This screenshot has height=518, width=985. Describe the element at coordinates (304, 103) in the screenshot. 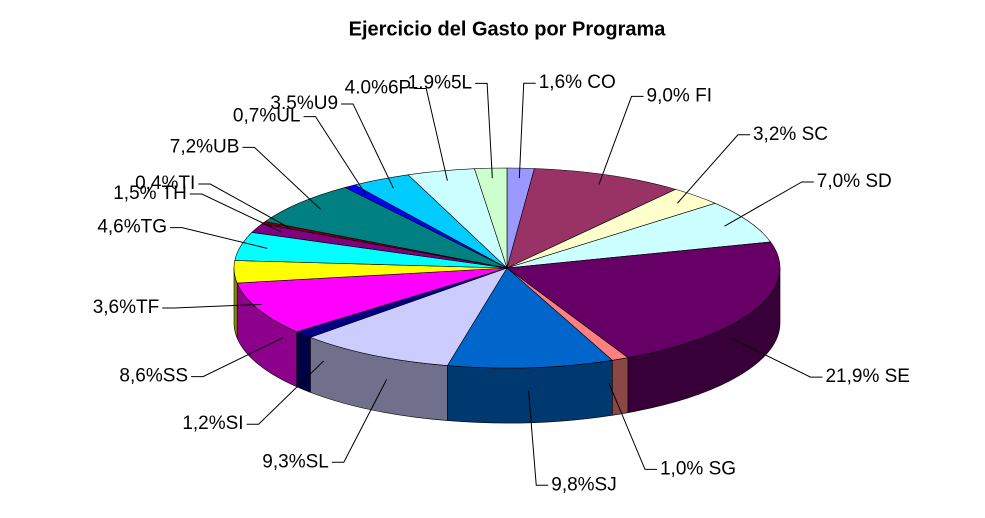

I see `data-label: 3.5%U9` at that location.